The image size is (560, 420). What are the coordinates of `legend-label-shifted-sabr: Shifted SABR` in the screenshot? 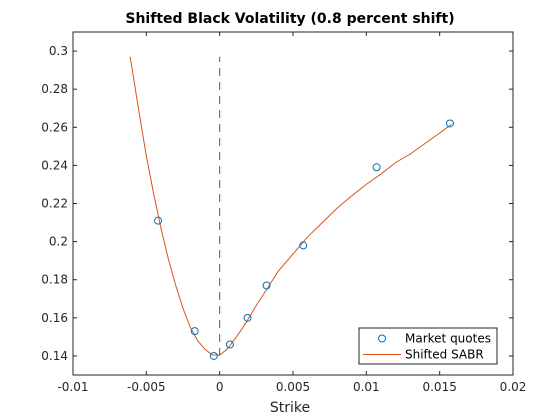 It's located at (444, 355).